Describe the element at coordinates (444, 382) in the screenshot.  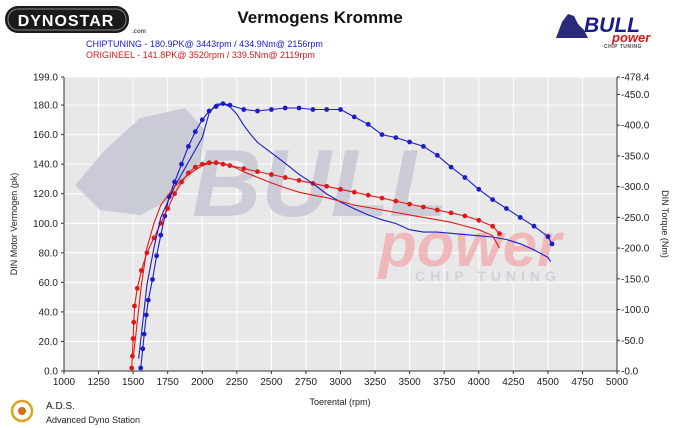
I see `x-tick-label: 3750` at that location.